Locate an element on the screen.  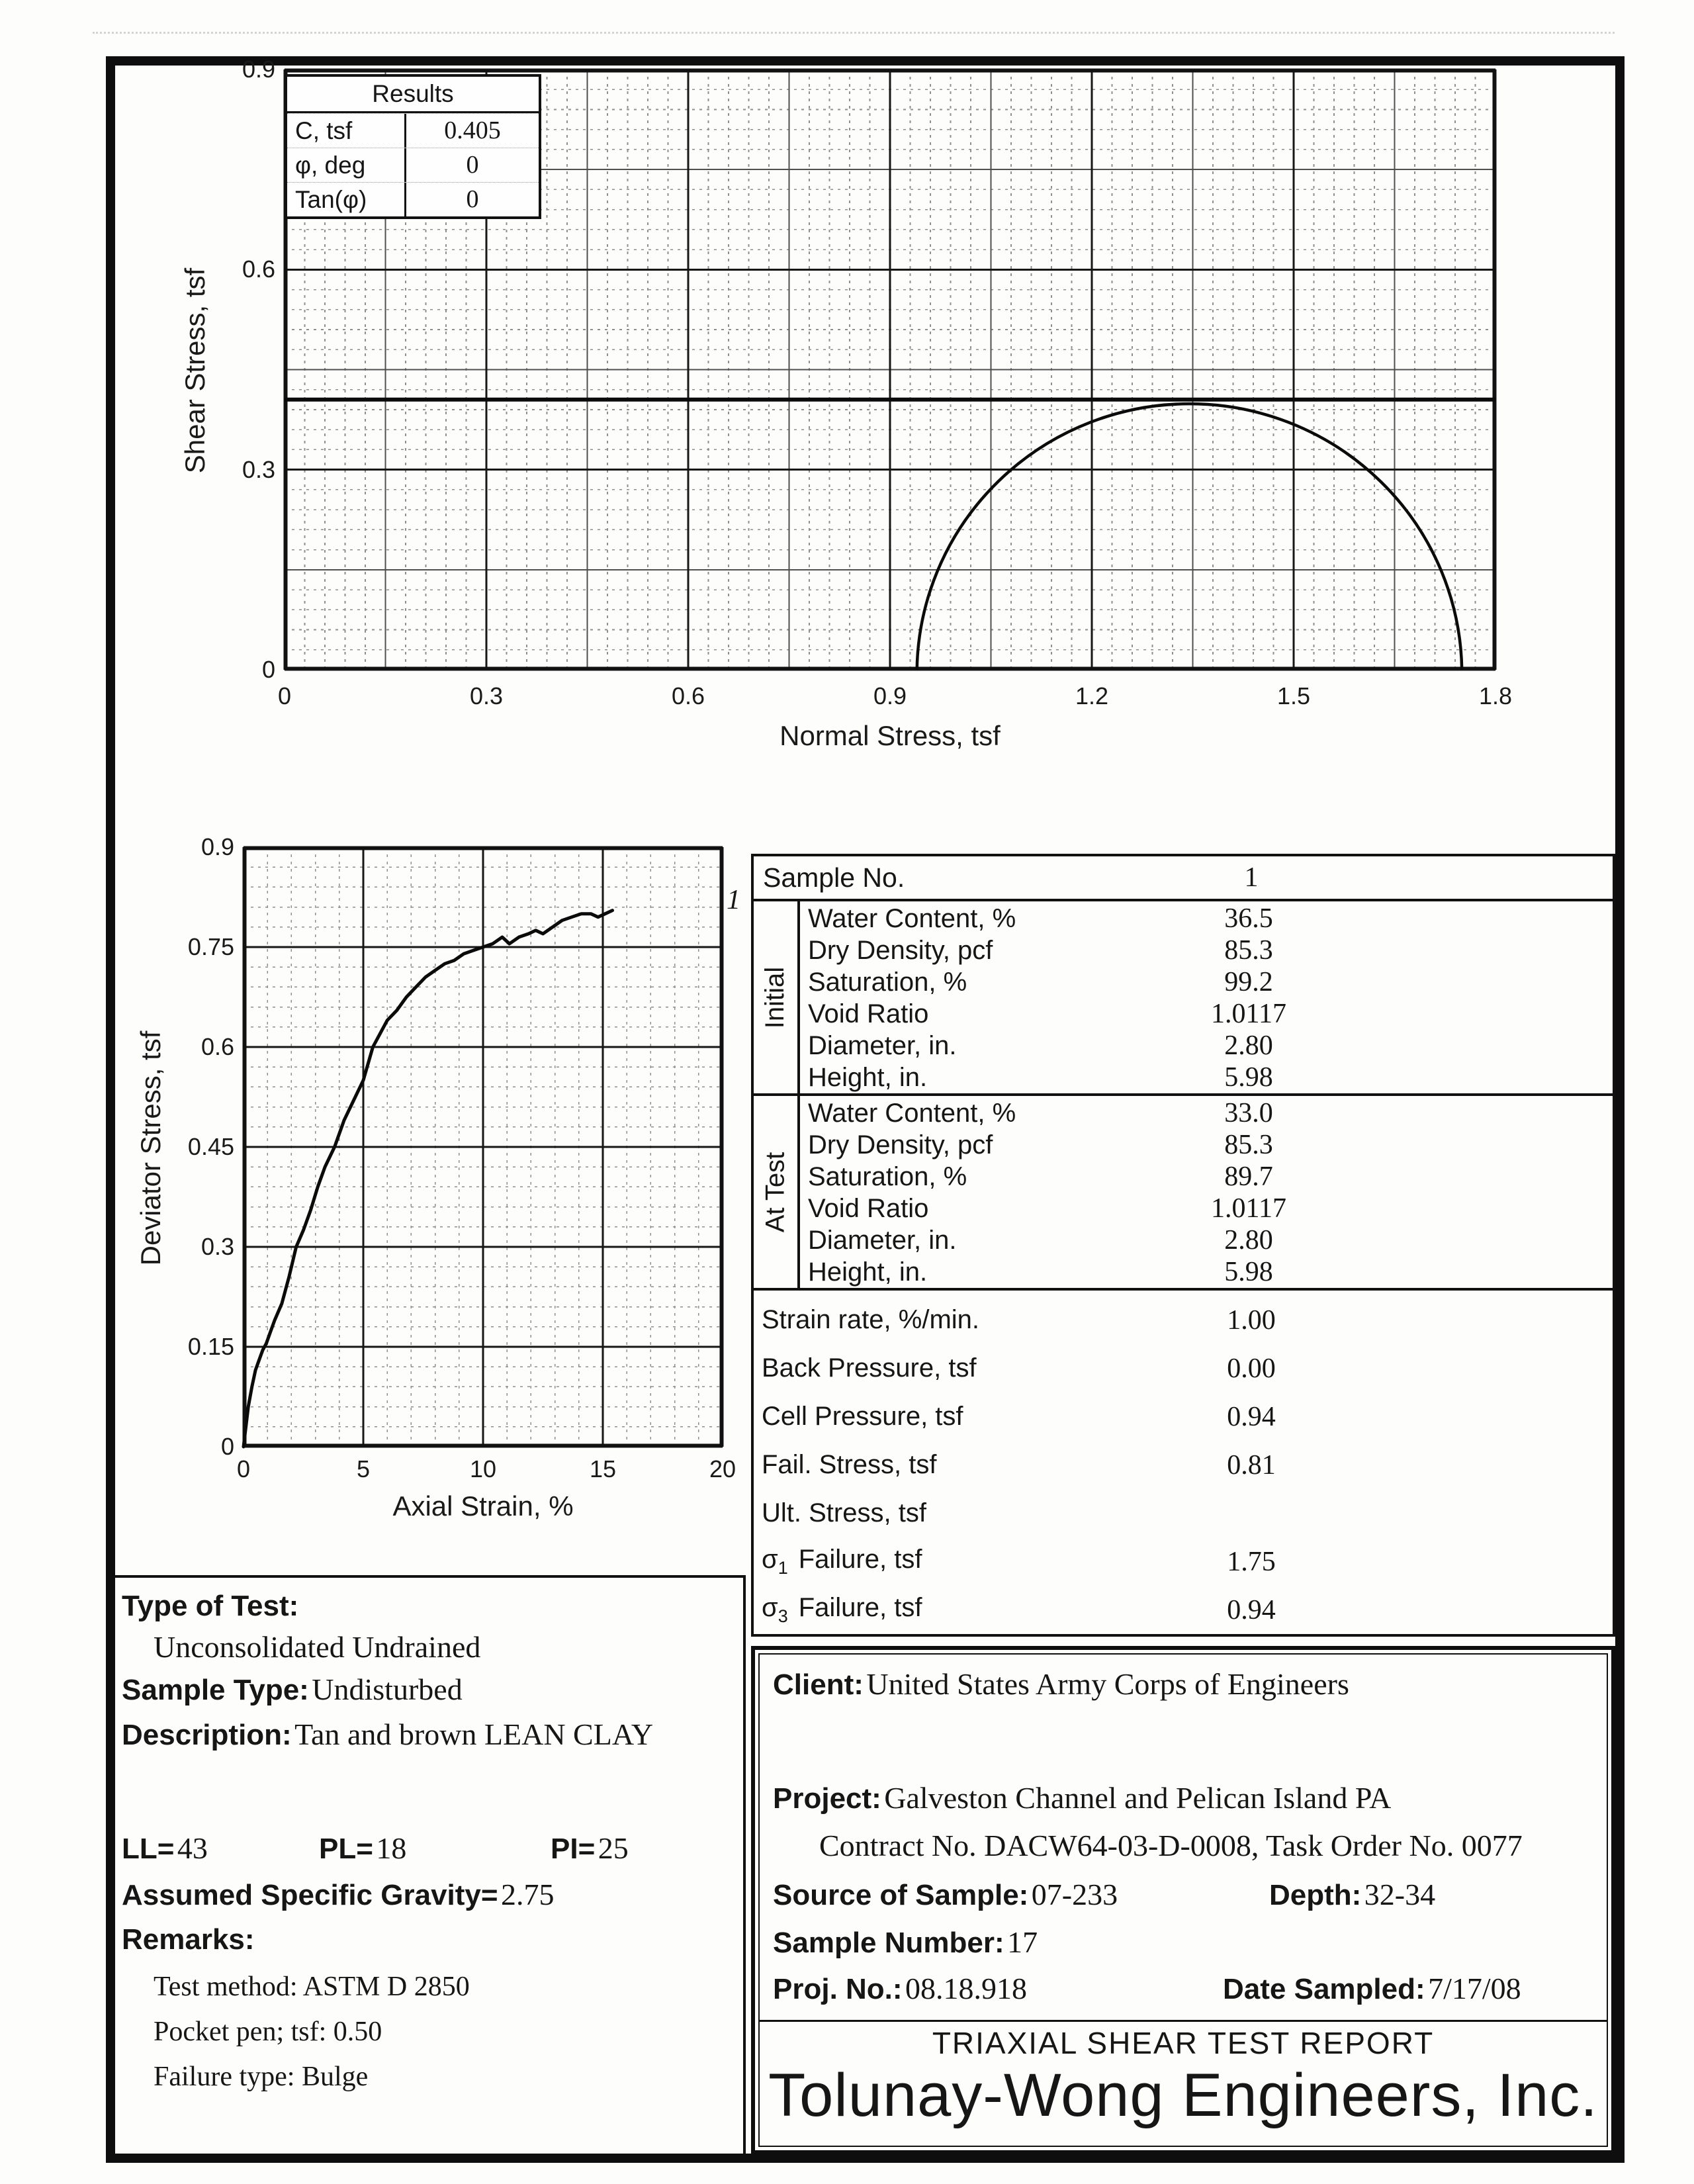
row-value: 36.5 is located at coordinates (1248, 919).